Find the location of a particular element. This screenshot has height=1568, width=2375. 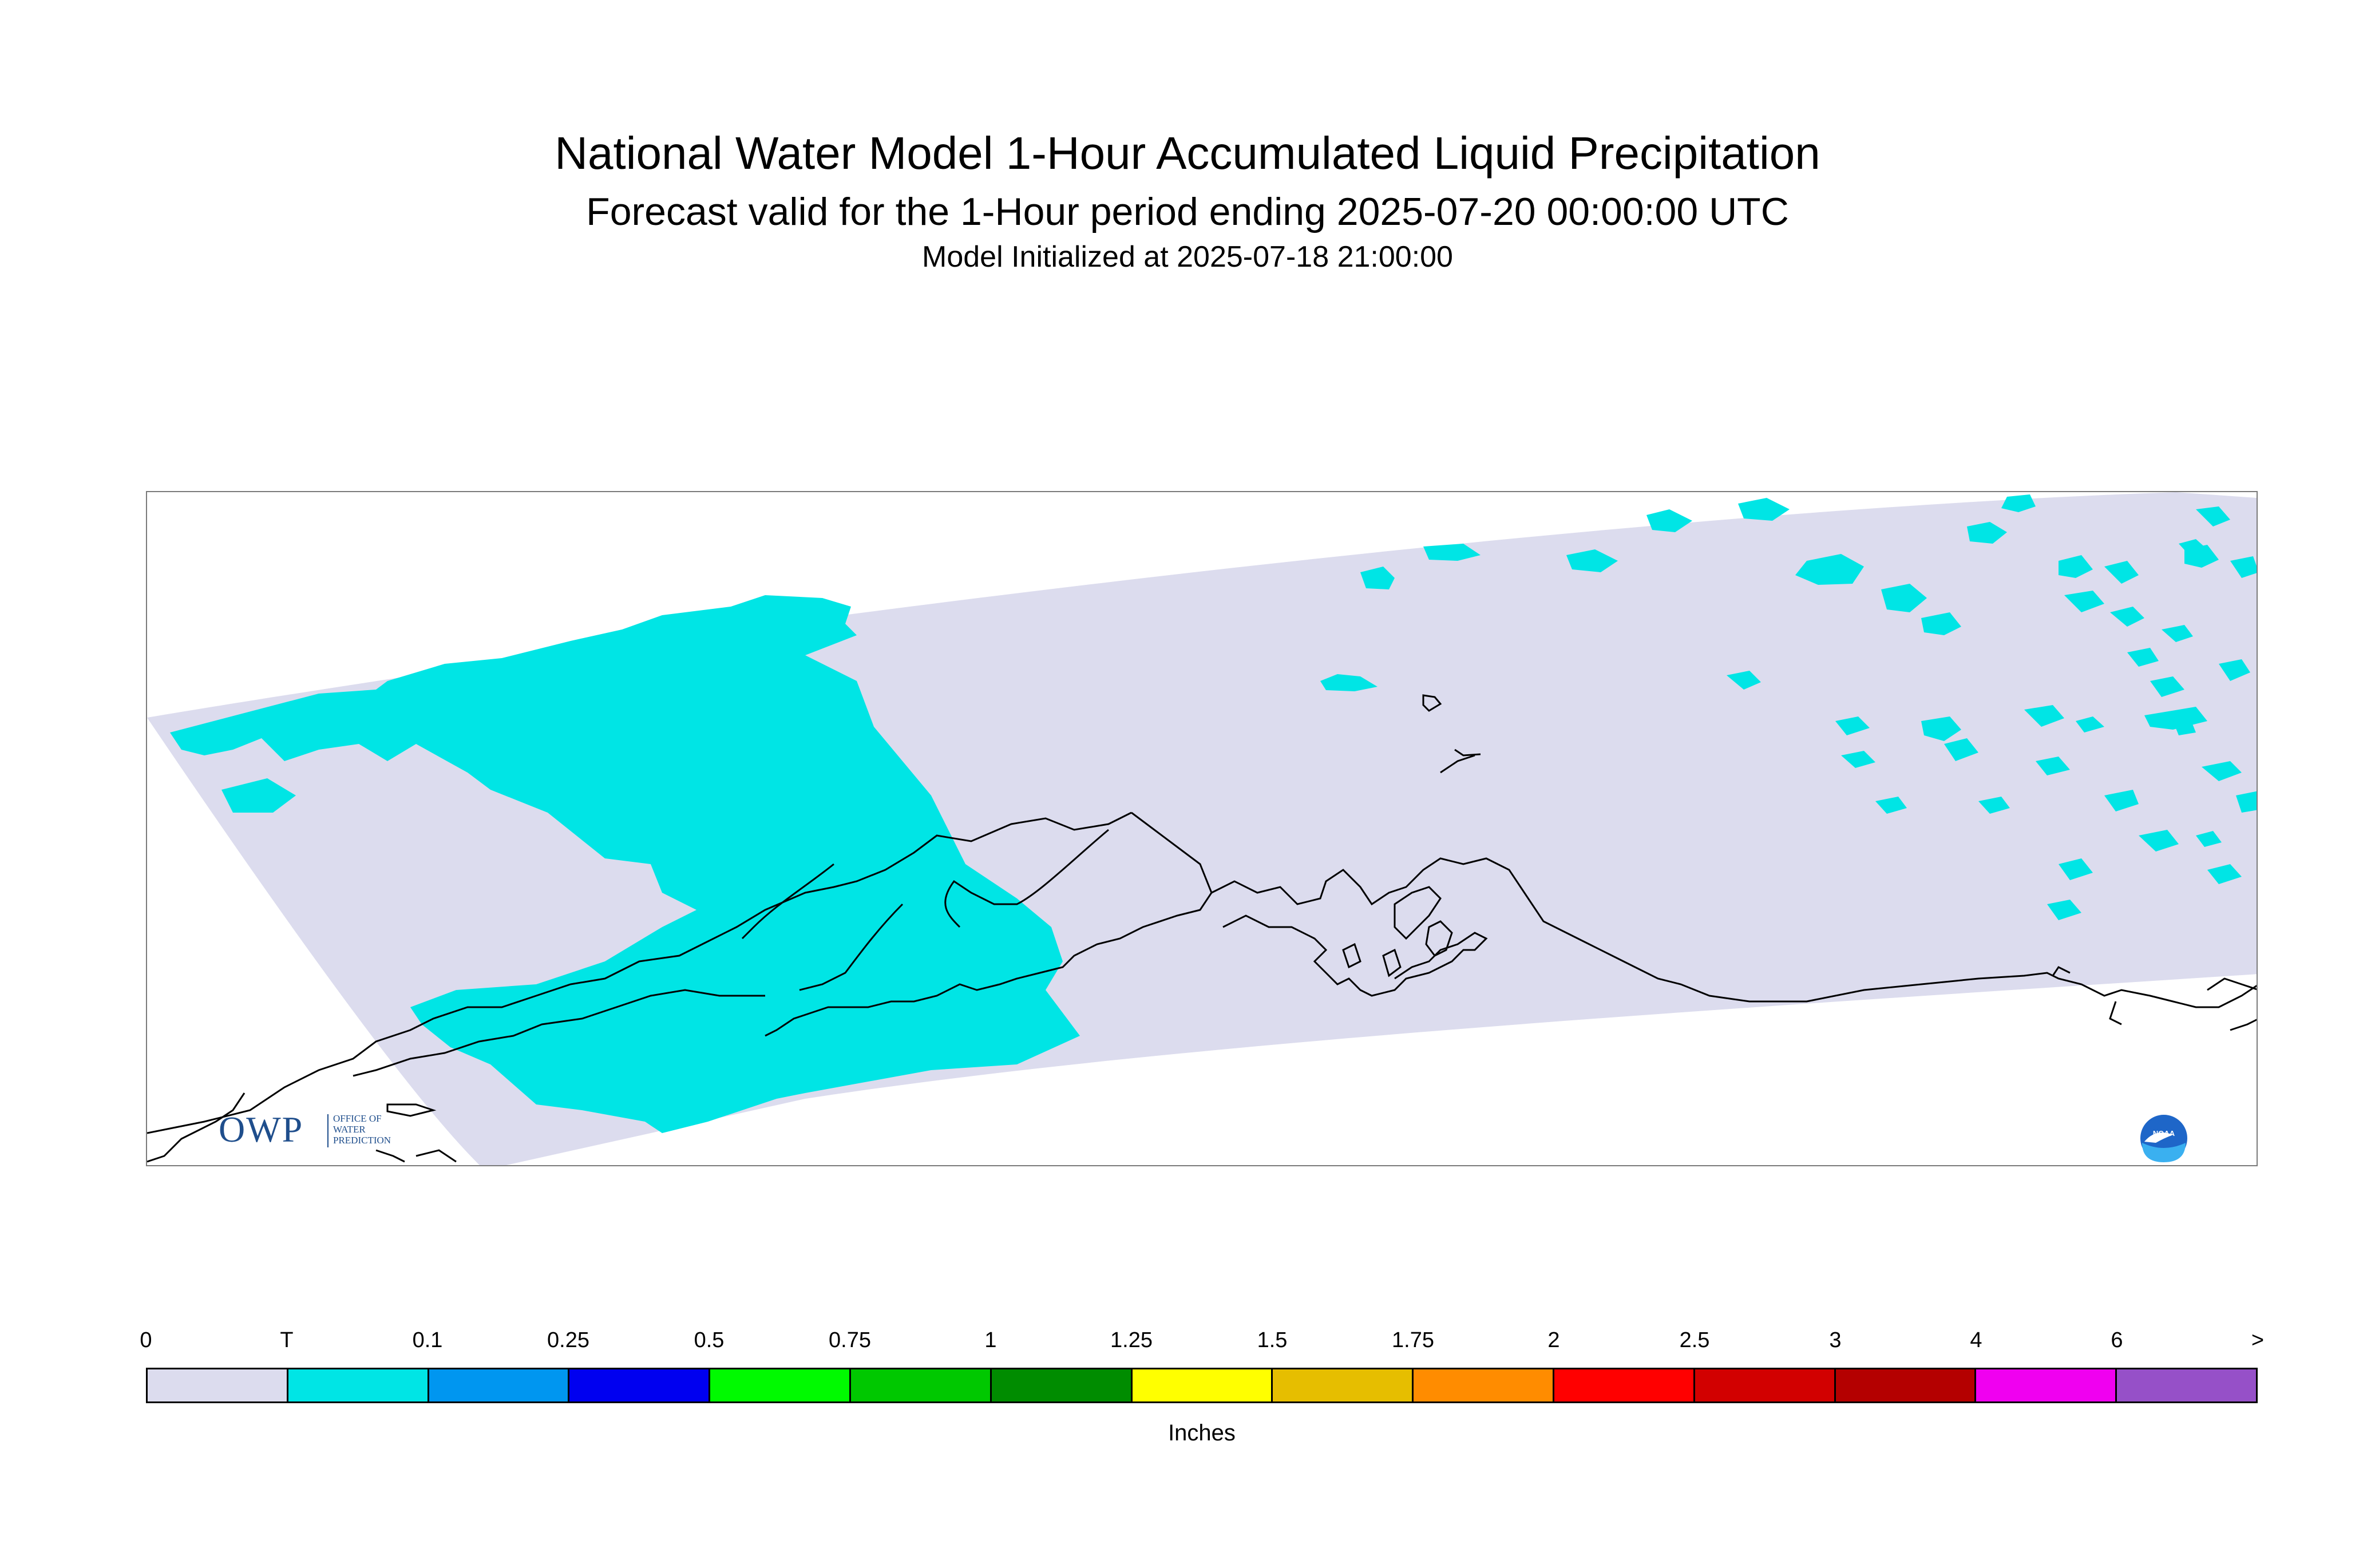

legend-tick-label: 3 is located at coordinates (1836, 1340).